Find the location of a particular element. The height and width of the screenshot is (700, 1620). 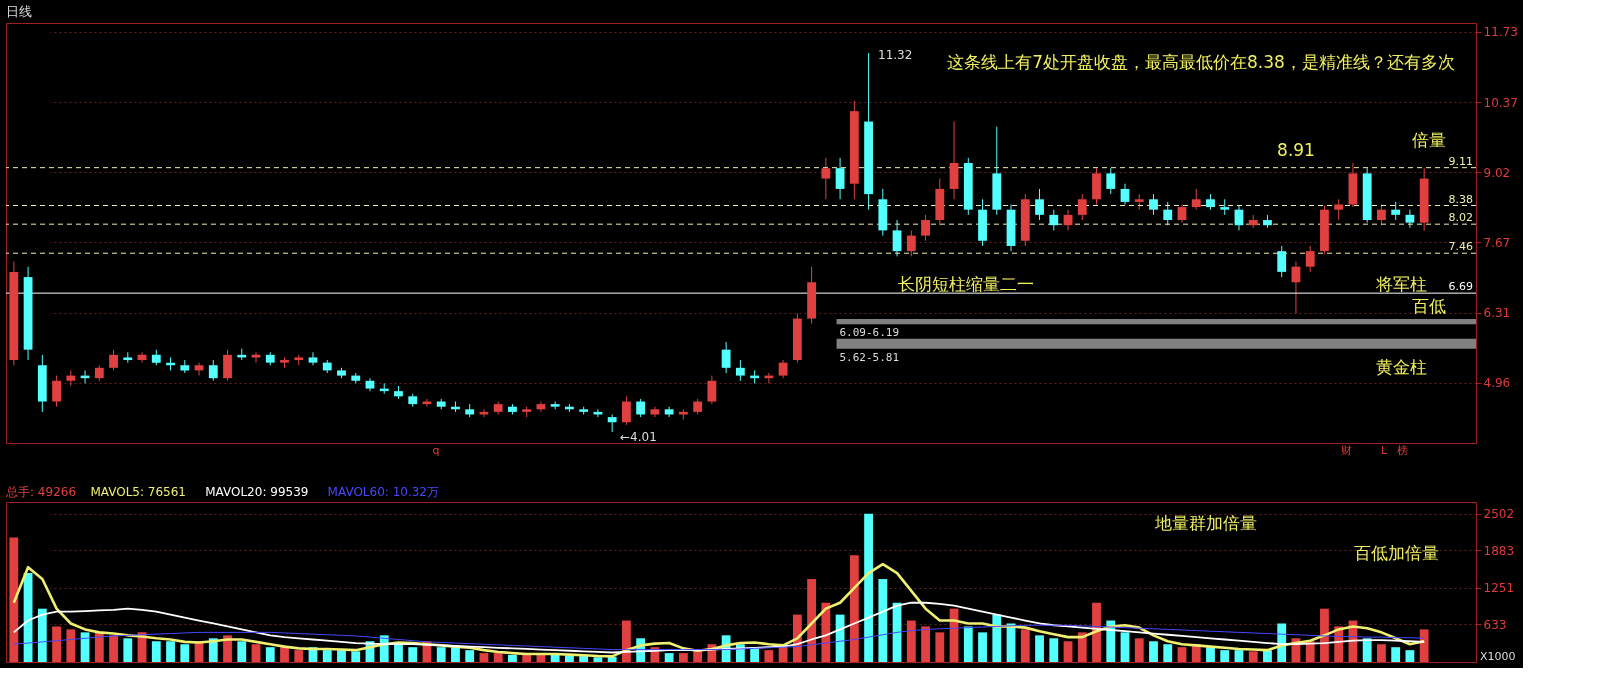

band-label: 5.62-5.81 is located at coordinates (869, 357).